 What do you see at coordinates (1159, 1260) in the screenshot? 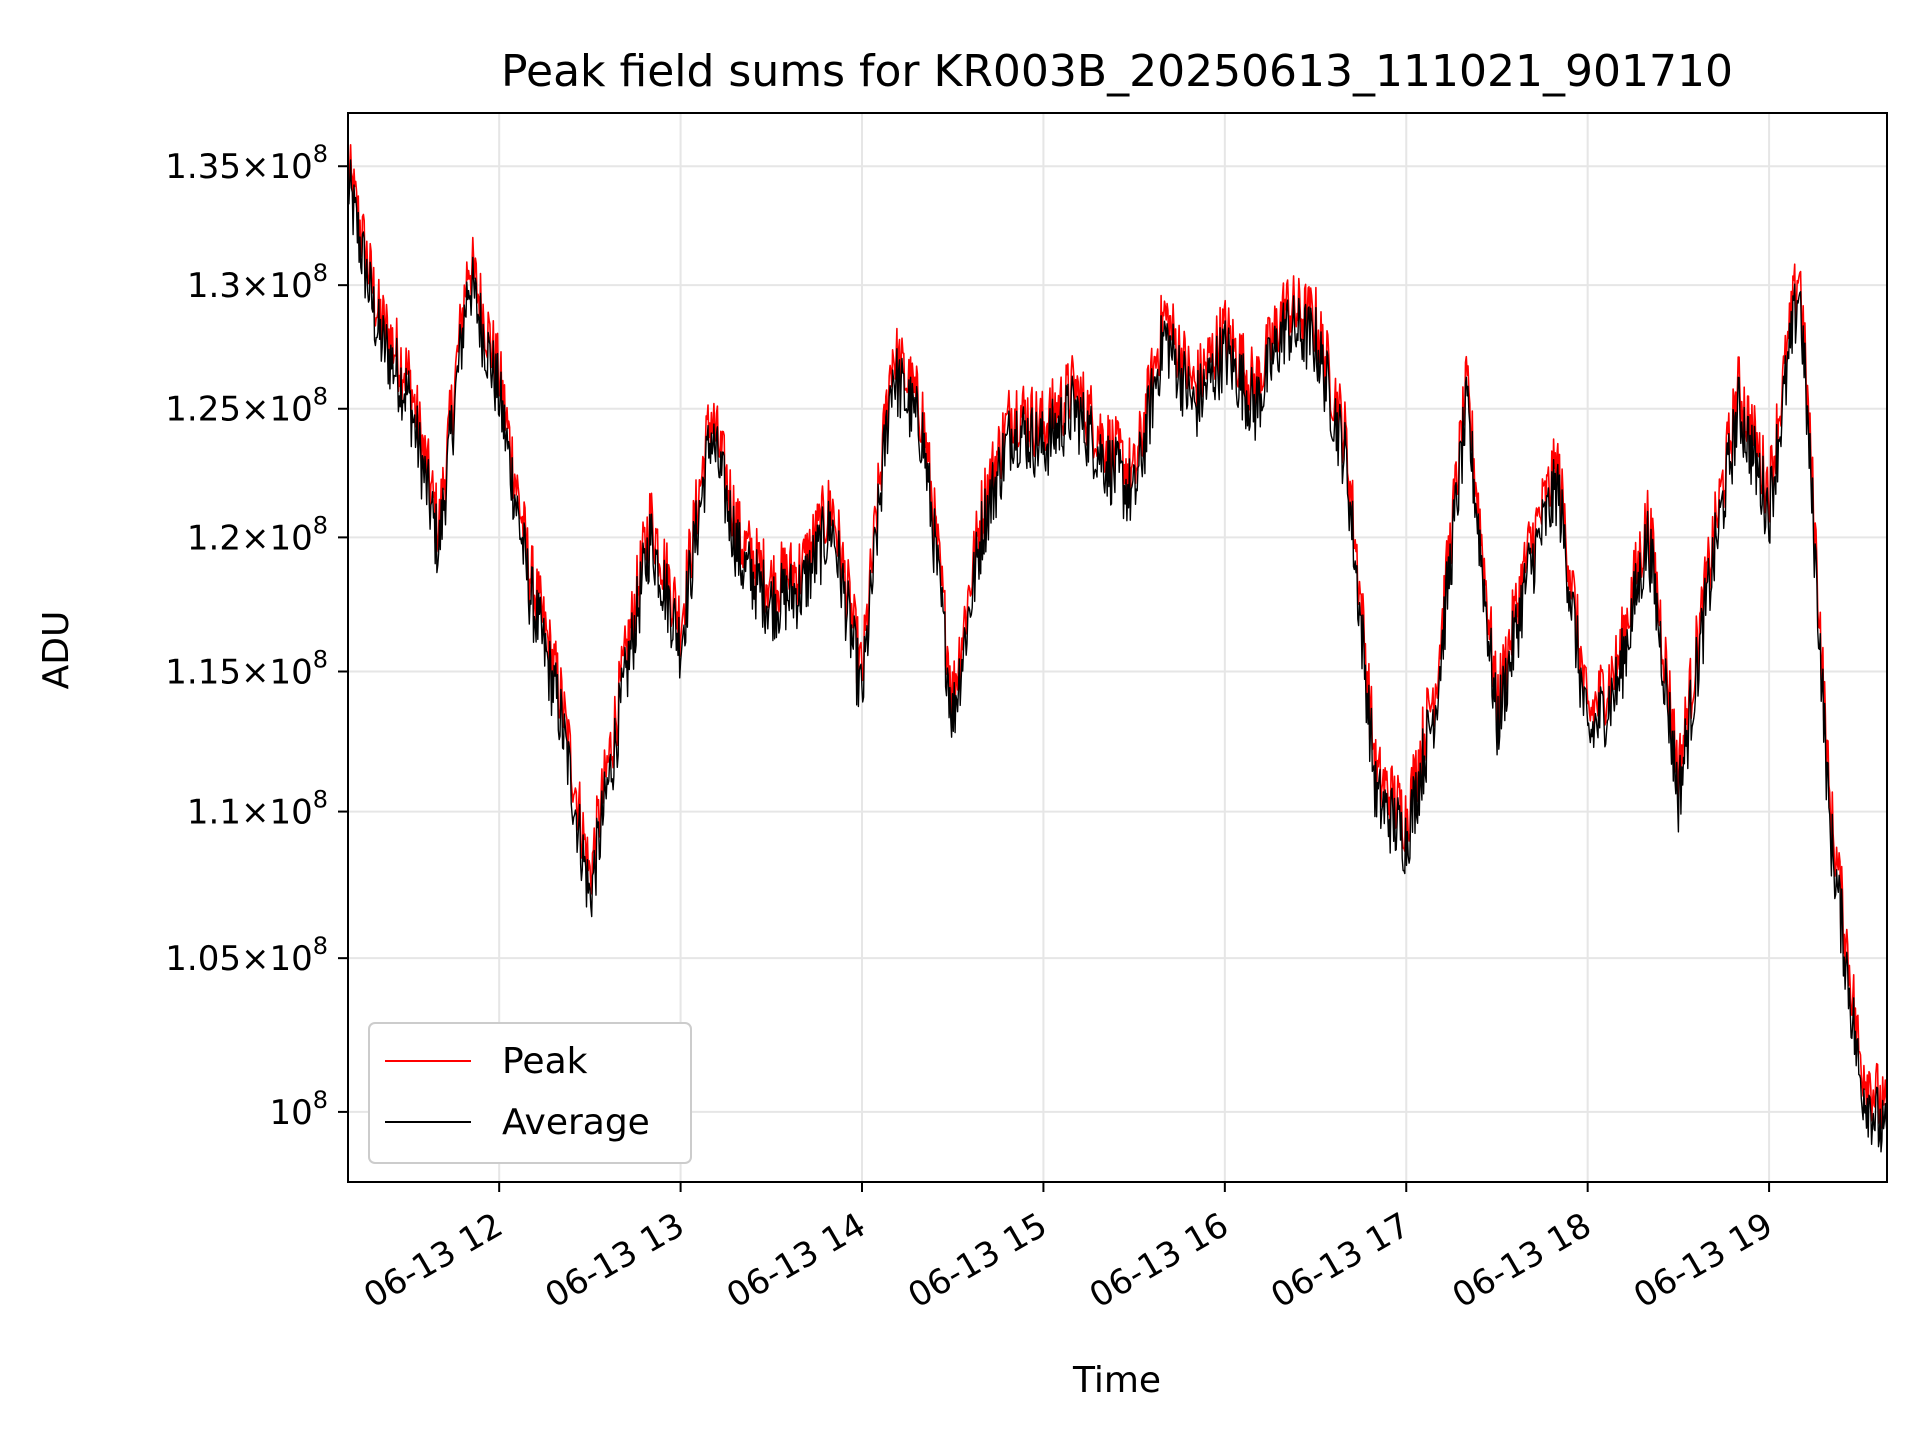
I see `x-tick-label: 06-13 16` at bounding box center [1159, 1260].